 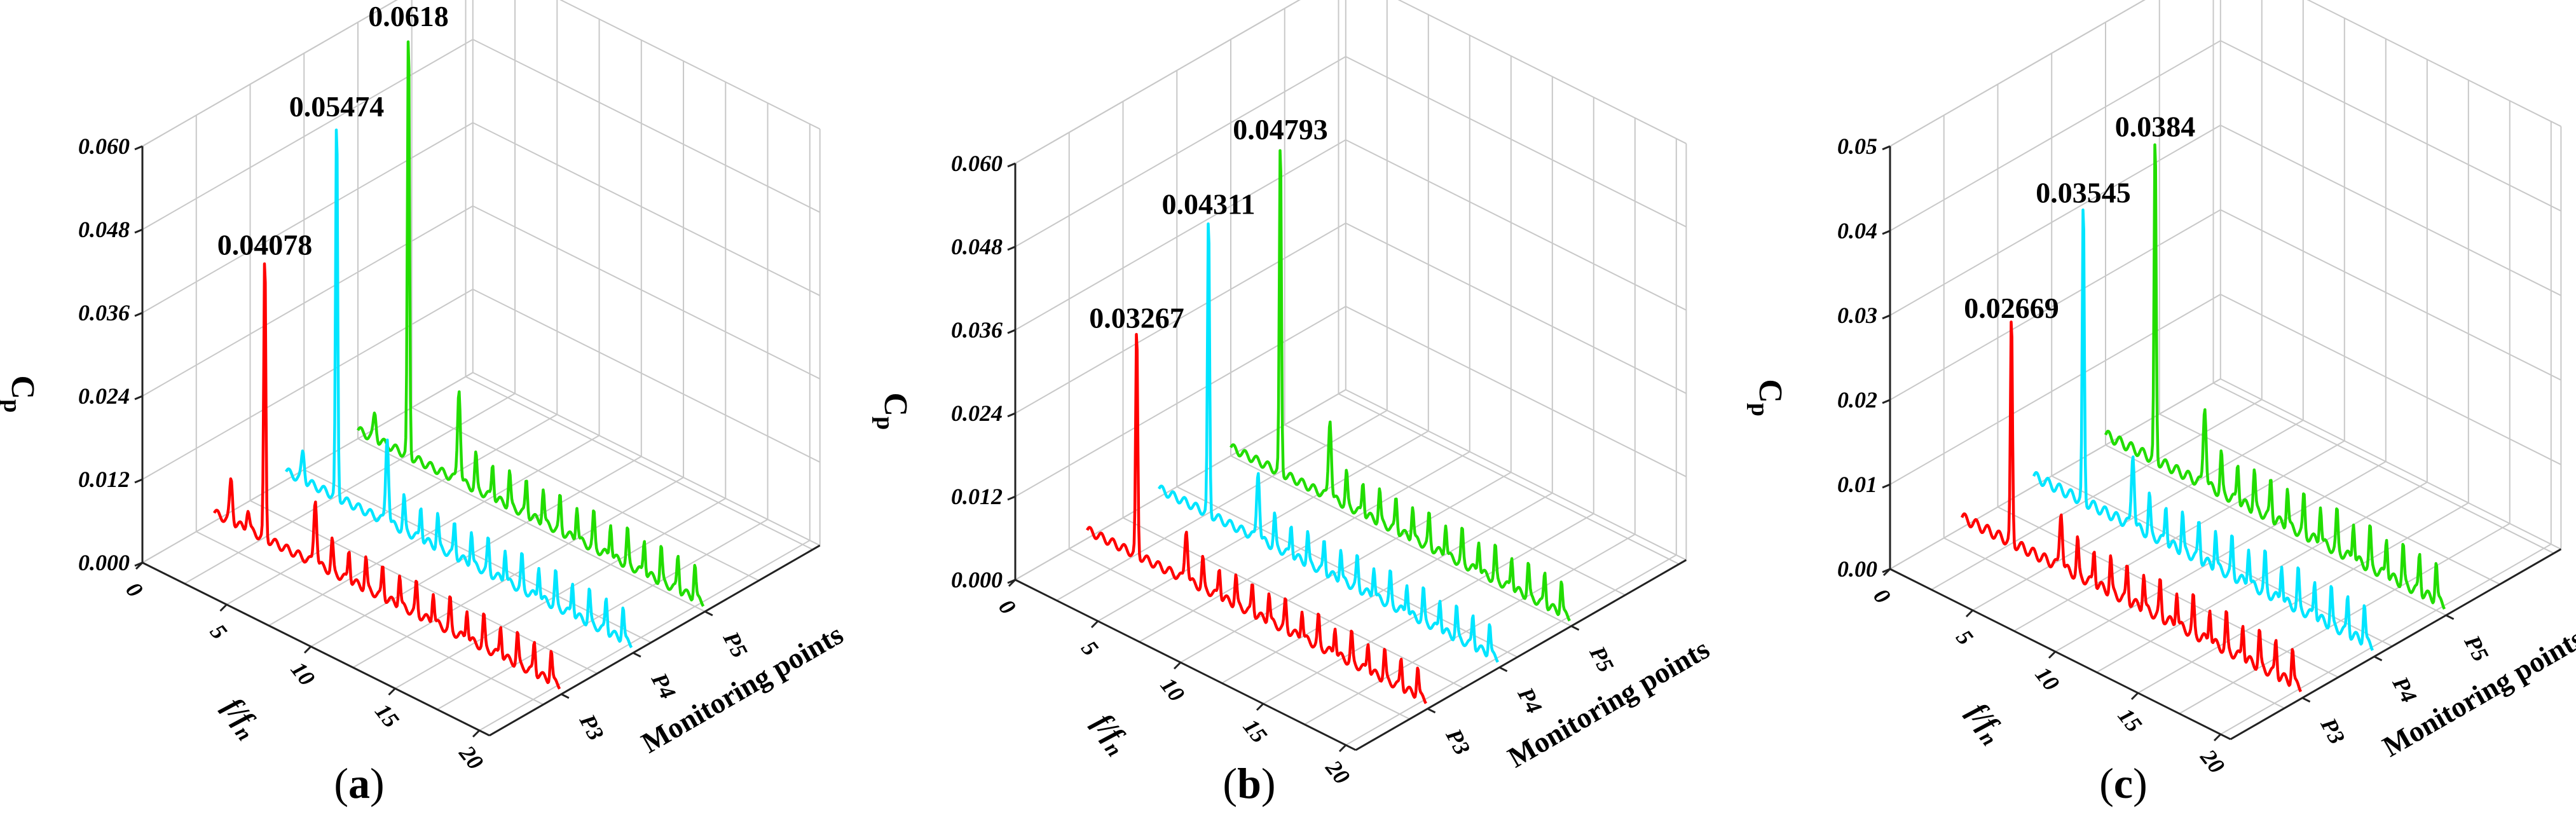 I want to click on z-tick-label: 0.000, so click(x=977, y=580).